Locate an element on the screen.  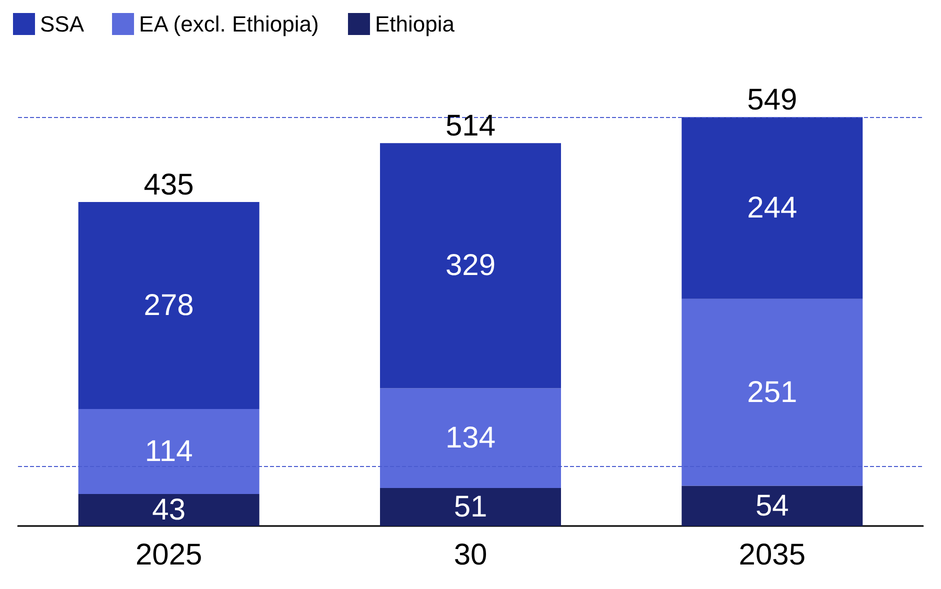
total-label: 435 is located at coordinates (169, 185).